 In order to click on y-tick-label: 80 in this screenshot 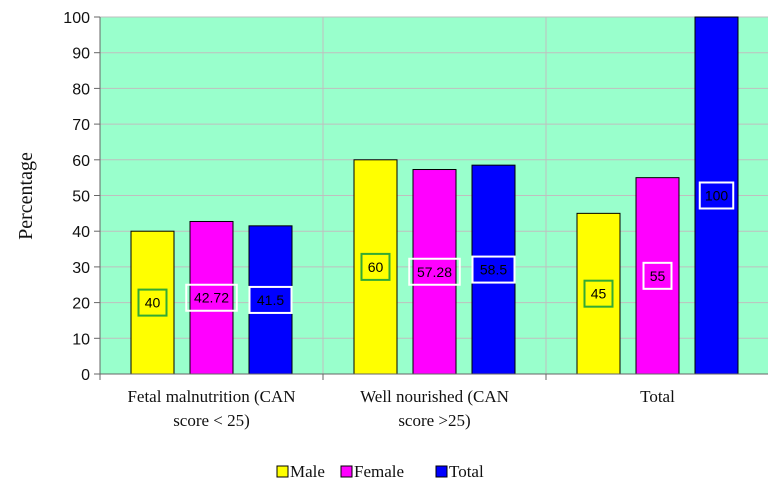, I will do `click(81, 89)`.